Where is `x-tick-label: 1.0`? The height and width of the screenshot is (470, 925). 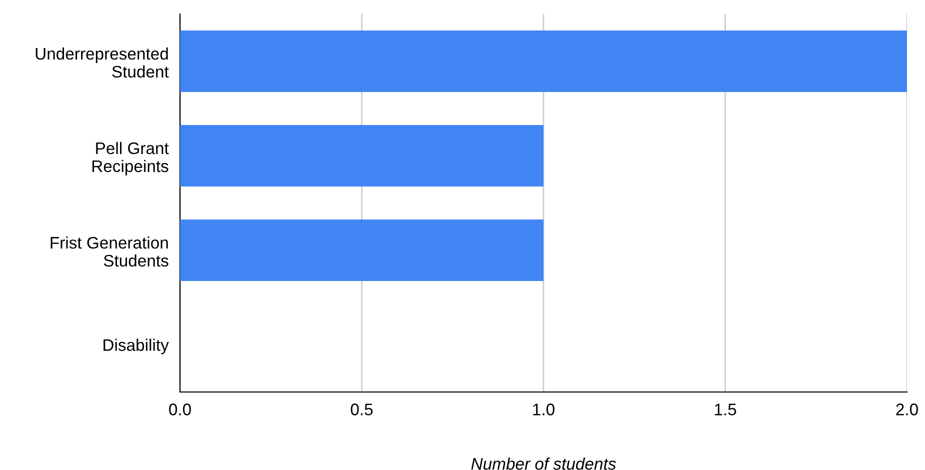 x-tick-label: 1.0 is located at coordinates (543, 410).